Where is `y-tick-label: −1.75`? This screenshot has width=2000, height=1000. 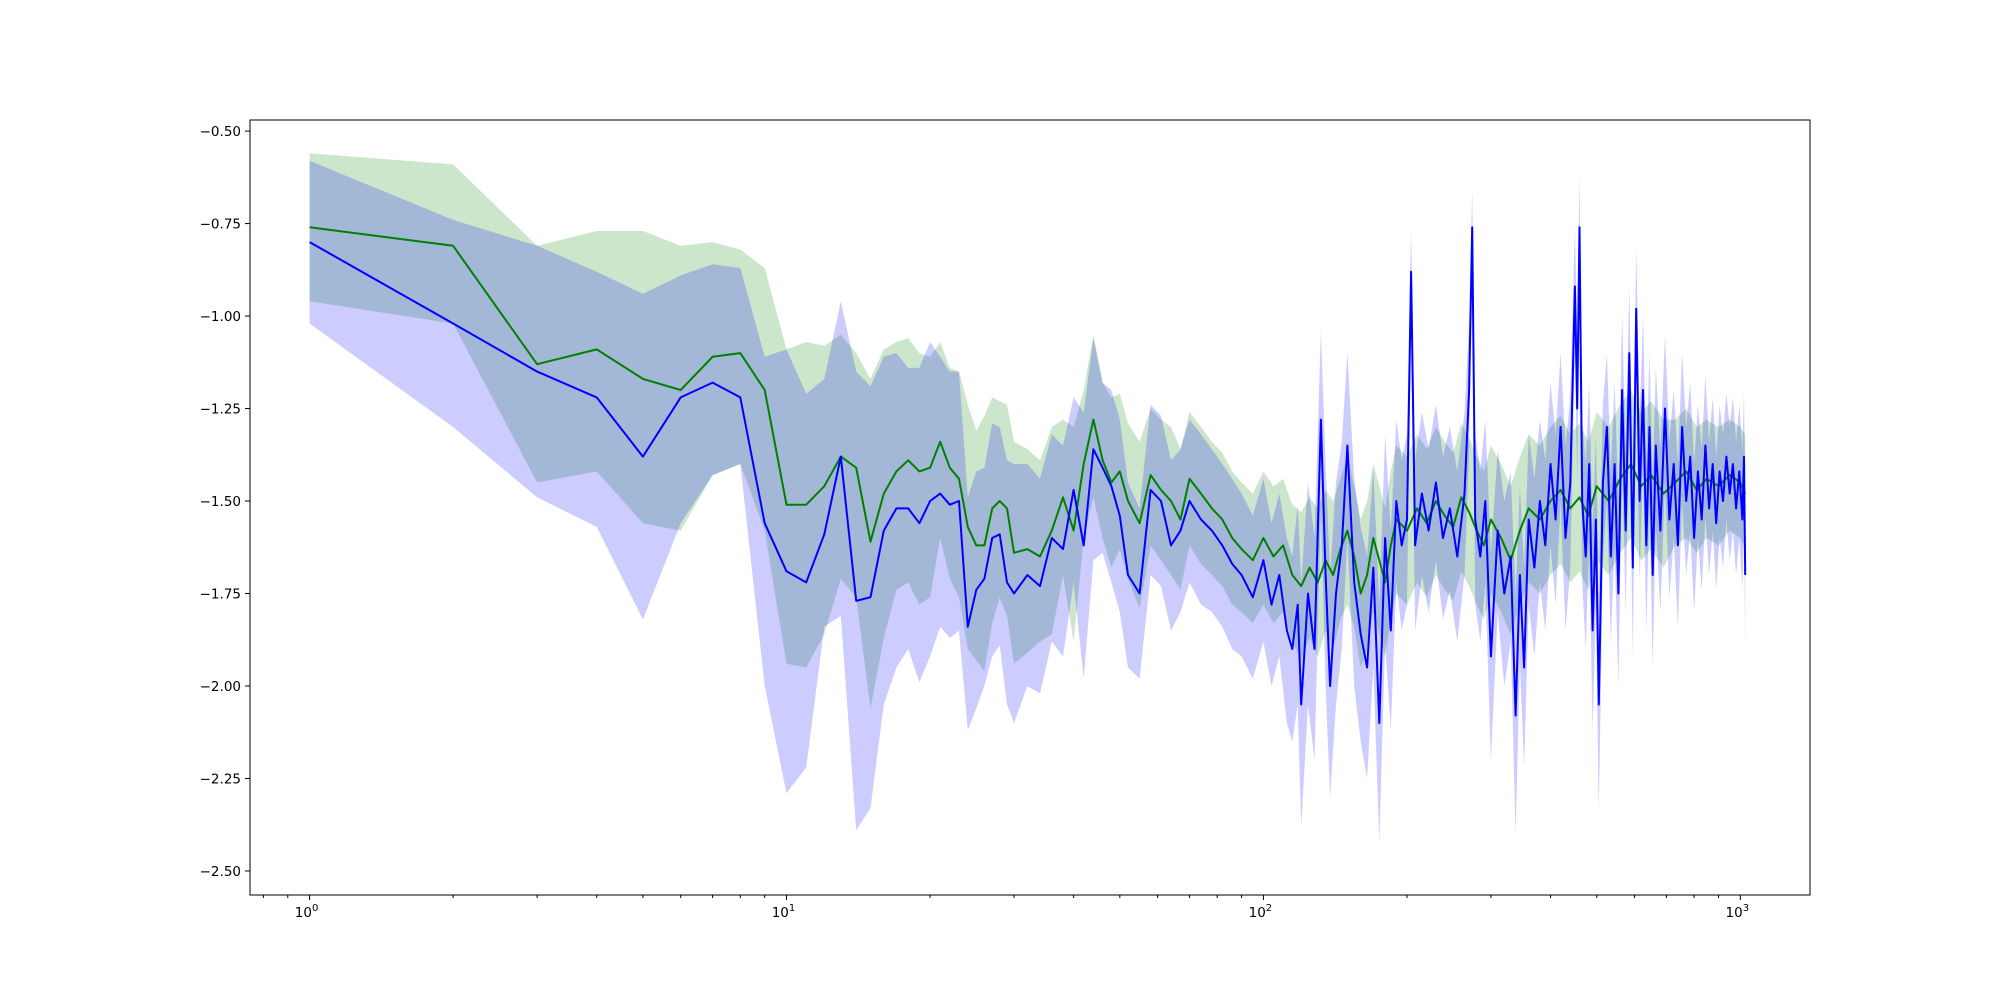 y-tick-label: −1.75 is located at coordinates (220, 595).